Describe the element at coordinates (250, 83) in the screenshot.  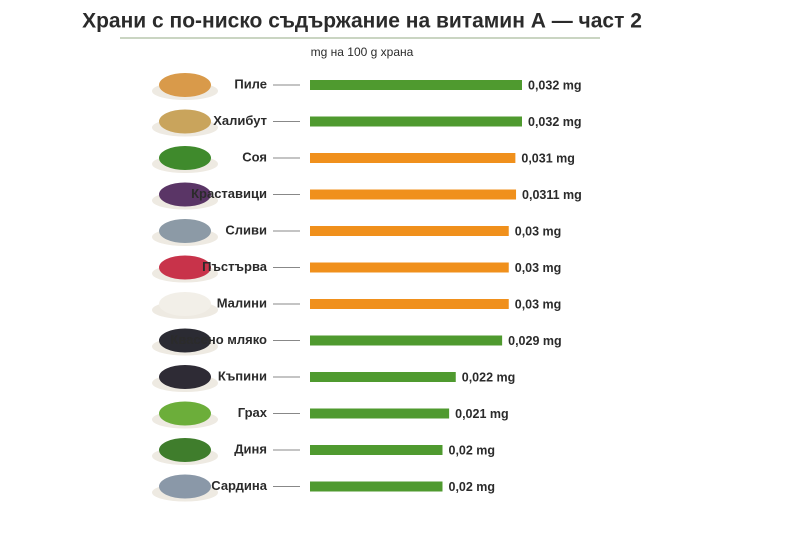
I see `category-label: Пиле` at that location.